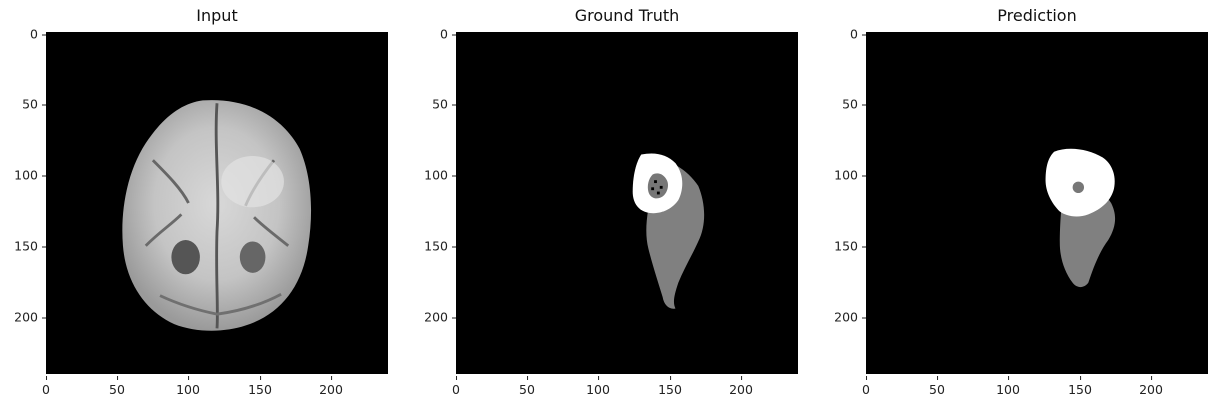 Image resolution: width=1222 pixels, height=407 pixels. I want to click on panel-title-ground-truth: Ground Truth, so click(627, 15).